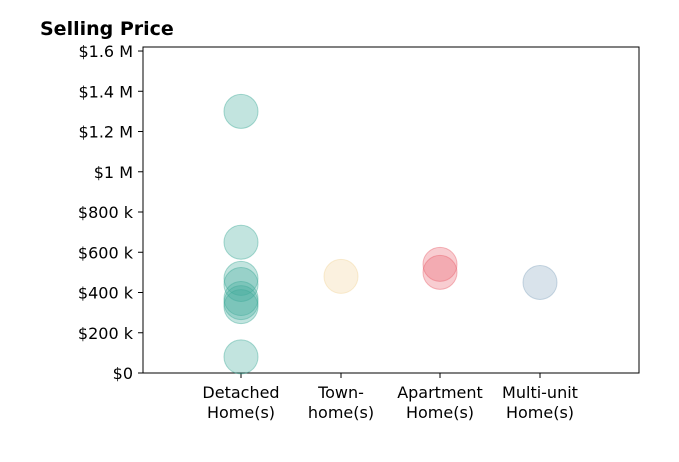  Describe the element at coordinates (341, 412) in the screenshot. I see `x-tick-label-line: home(s)` at that location.